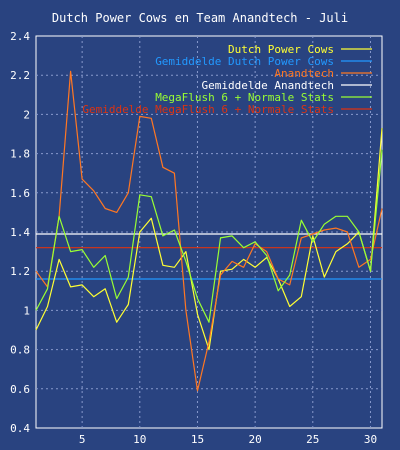 The width and height of the screenshot is (400, 450). Describe the element at coordinates (20, 75) in the screenshot. I see `y-tick-label: 2.2` at that location.